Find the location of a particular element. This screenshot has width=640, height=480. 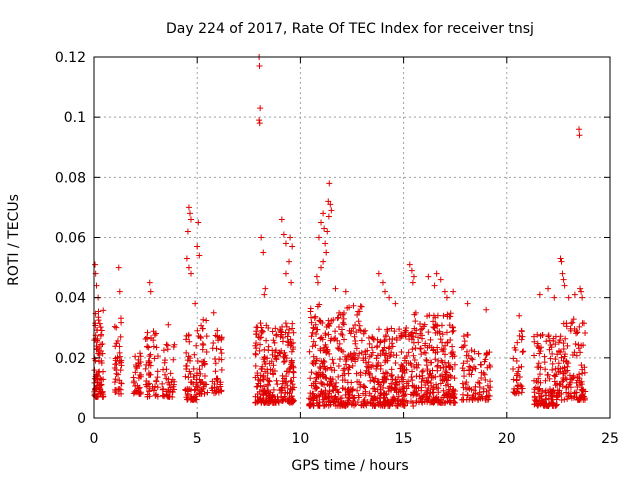

y-tick-label: 0.06 is located at coordinates (70, 239).